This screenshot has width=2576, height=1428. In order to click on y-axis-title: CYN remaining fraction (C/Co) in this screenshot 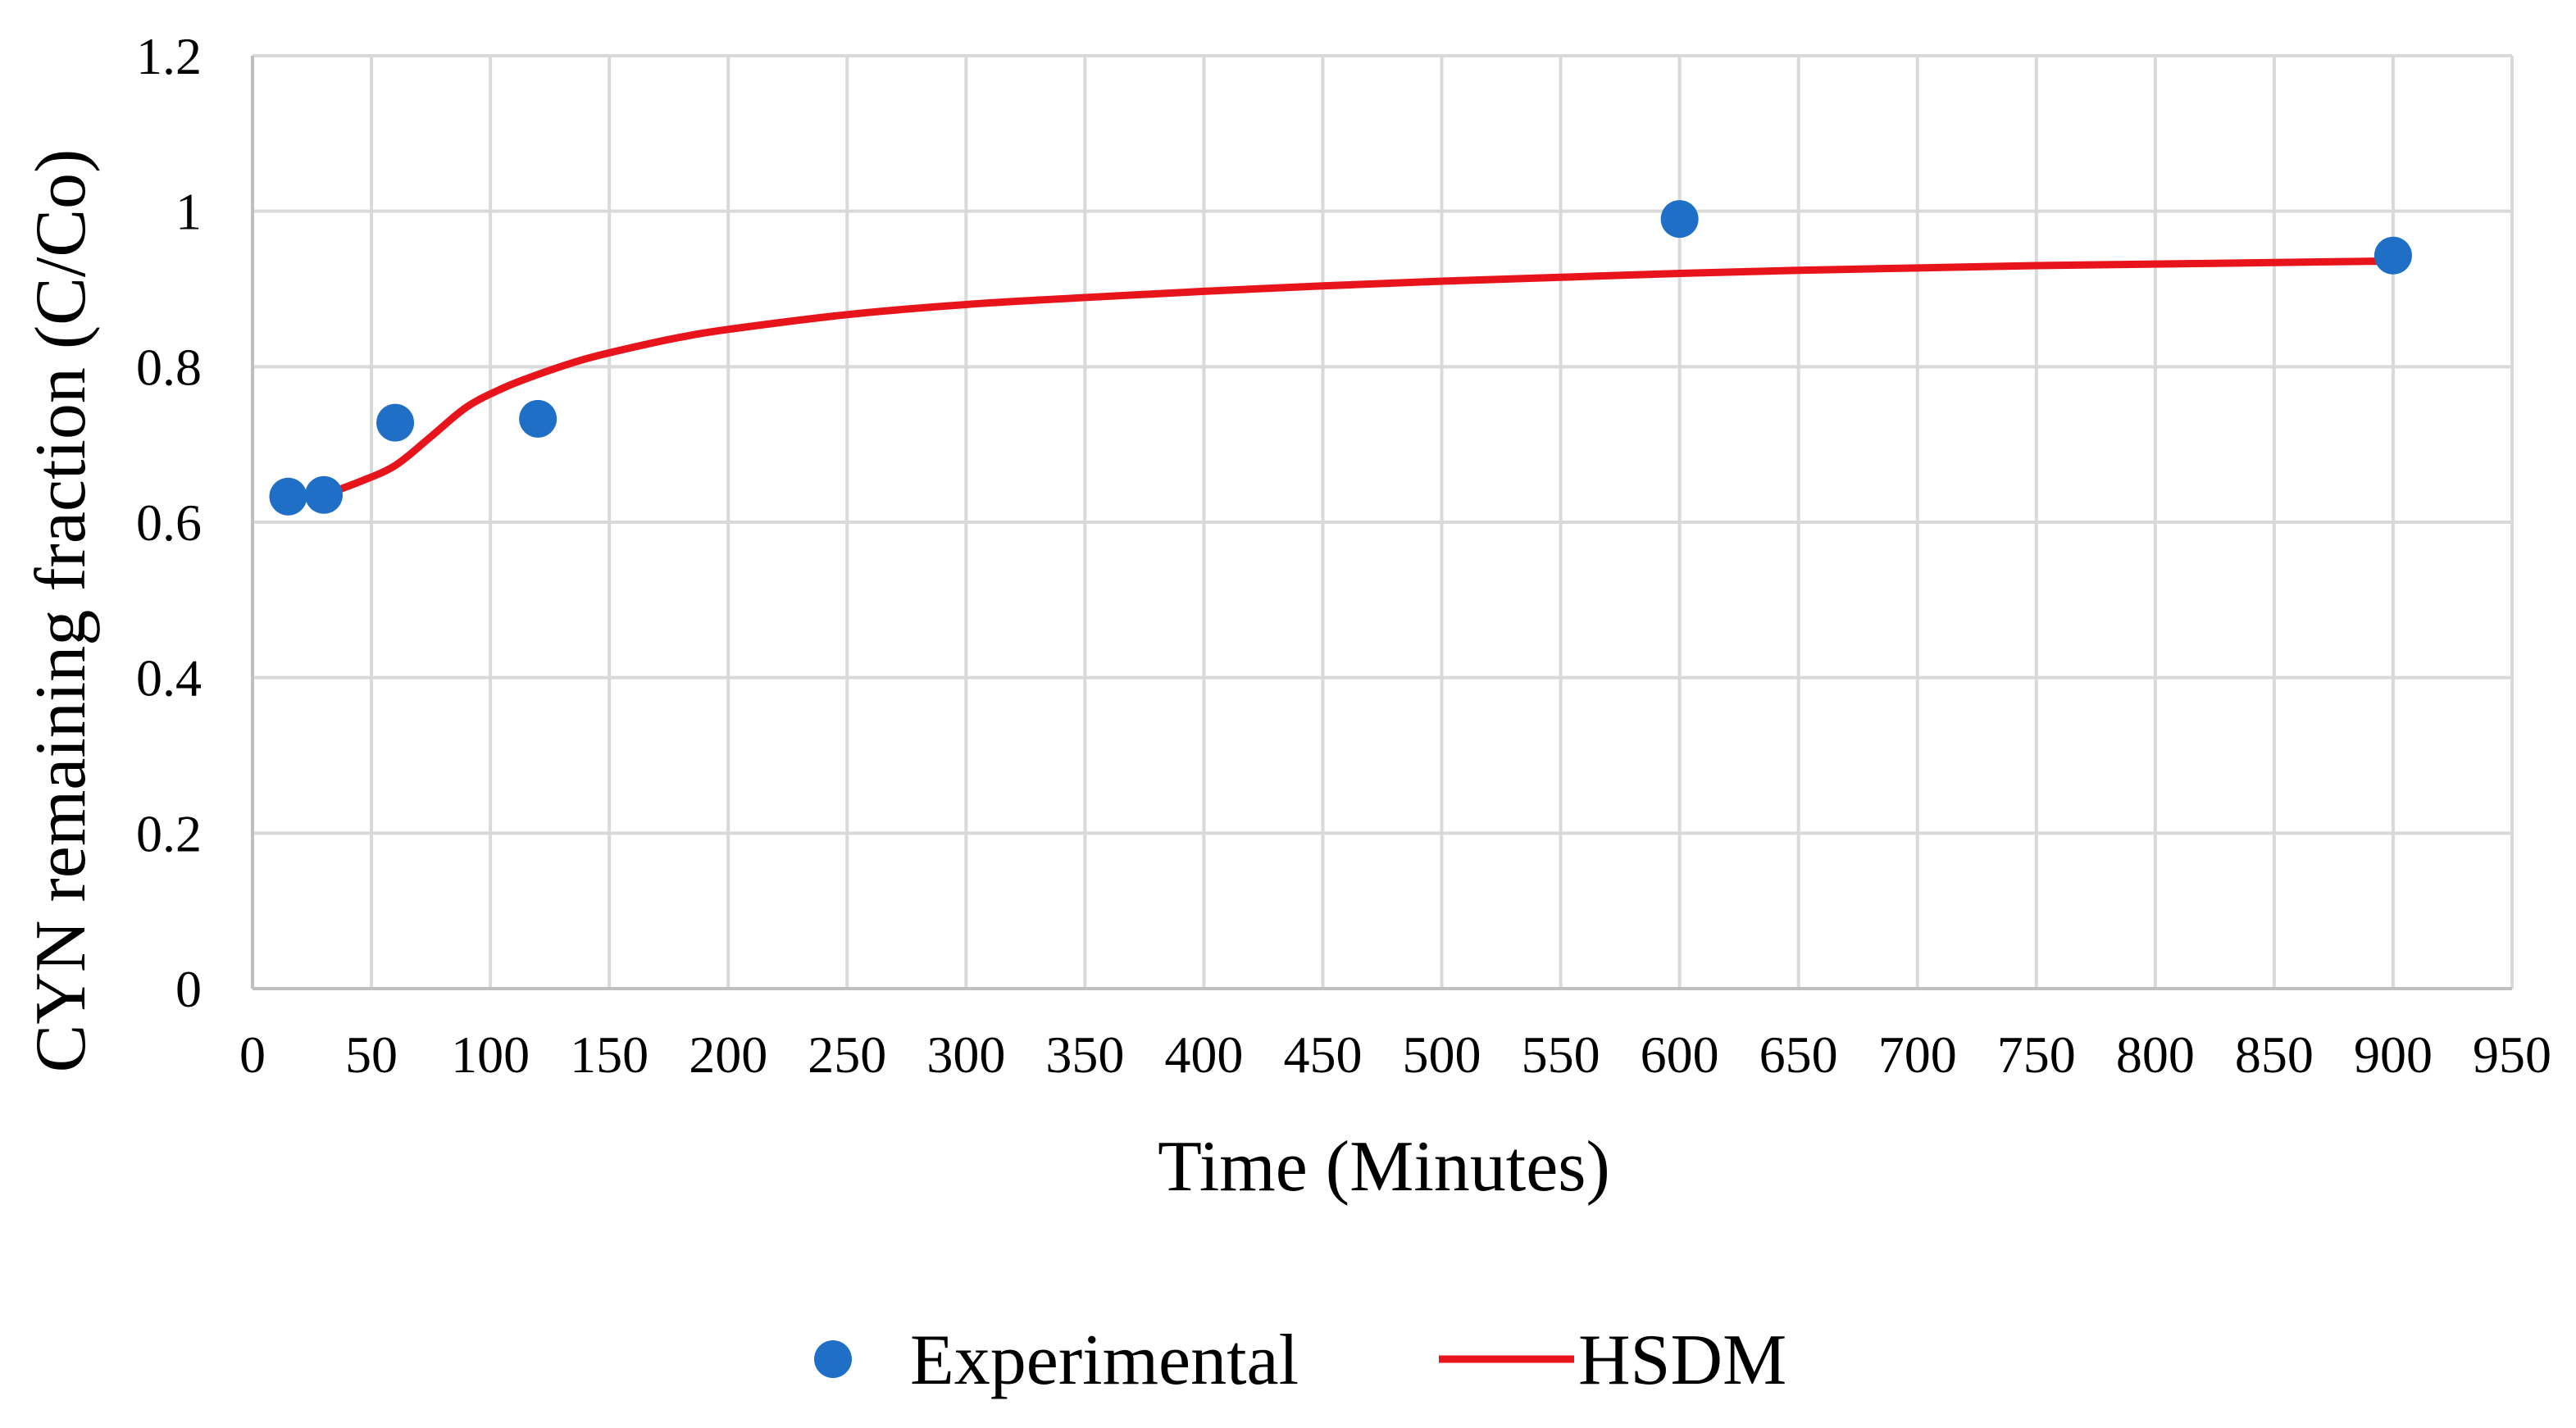, I will do `click(61, 611)`.